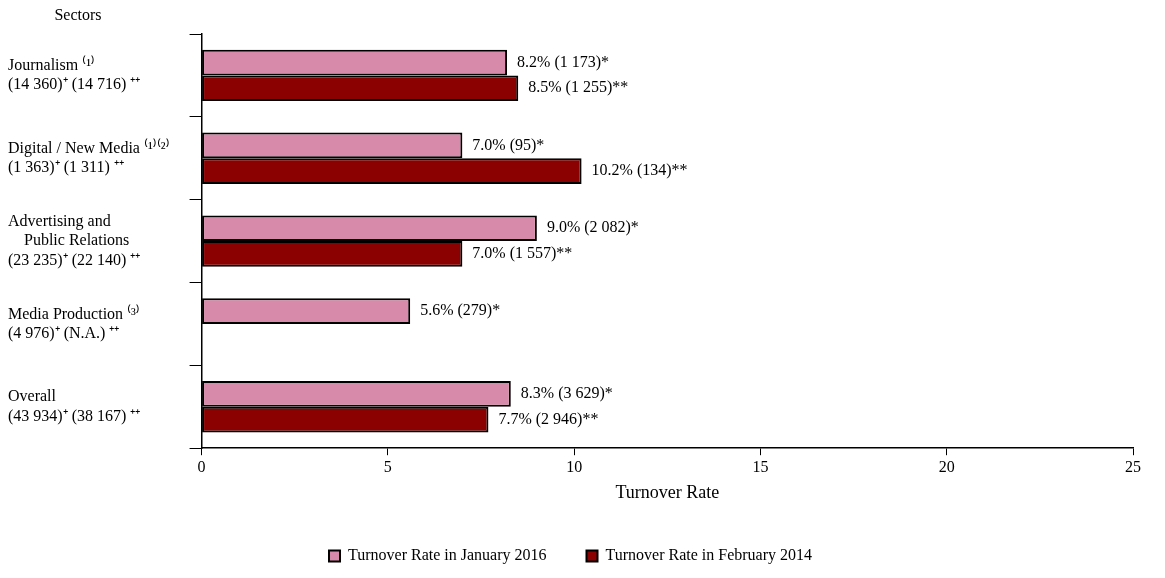 Image resolution: width=1165 pixels, height=578 pixels. Describe the element at coordinates (563, 61) in the screenshot. I see `data-label: 8.2% (1 173)*` at that location.